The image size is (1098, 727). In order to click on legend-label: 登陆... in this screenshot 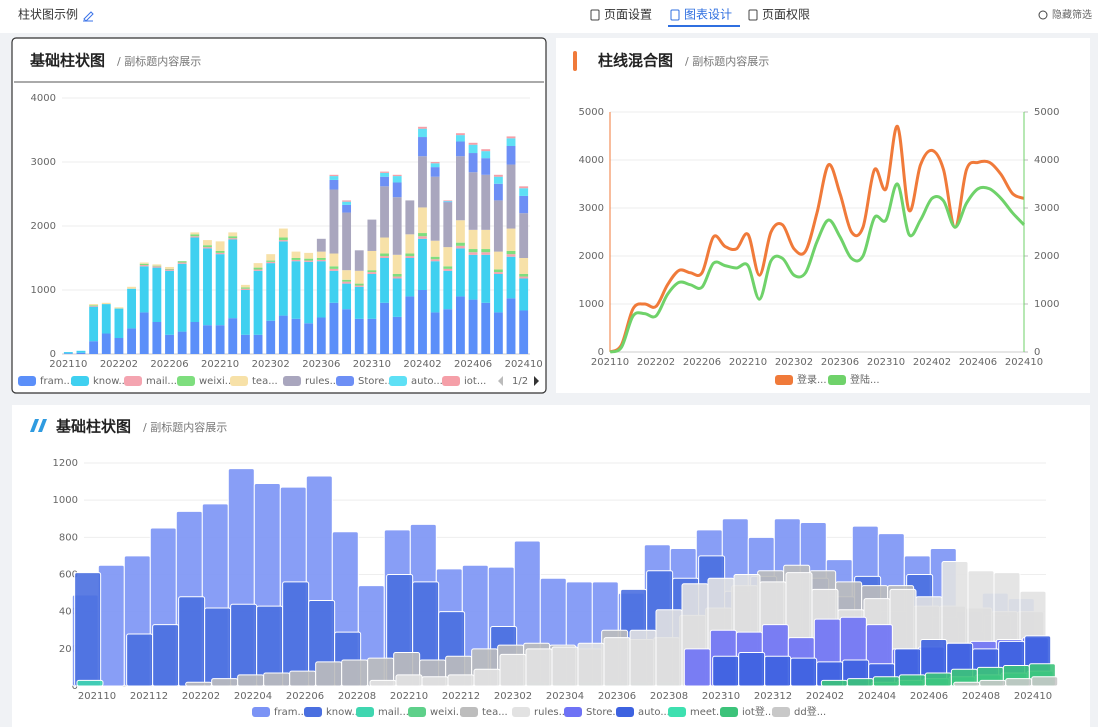, I will do `click(865, 379)`.